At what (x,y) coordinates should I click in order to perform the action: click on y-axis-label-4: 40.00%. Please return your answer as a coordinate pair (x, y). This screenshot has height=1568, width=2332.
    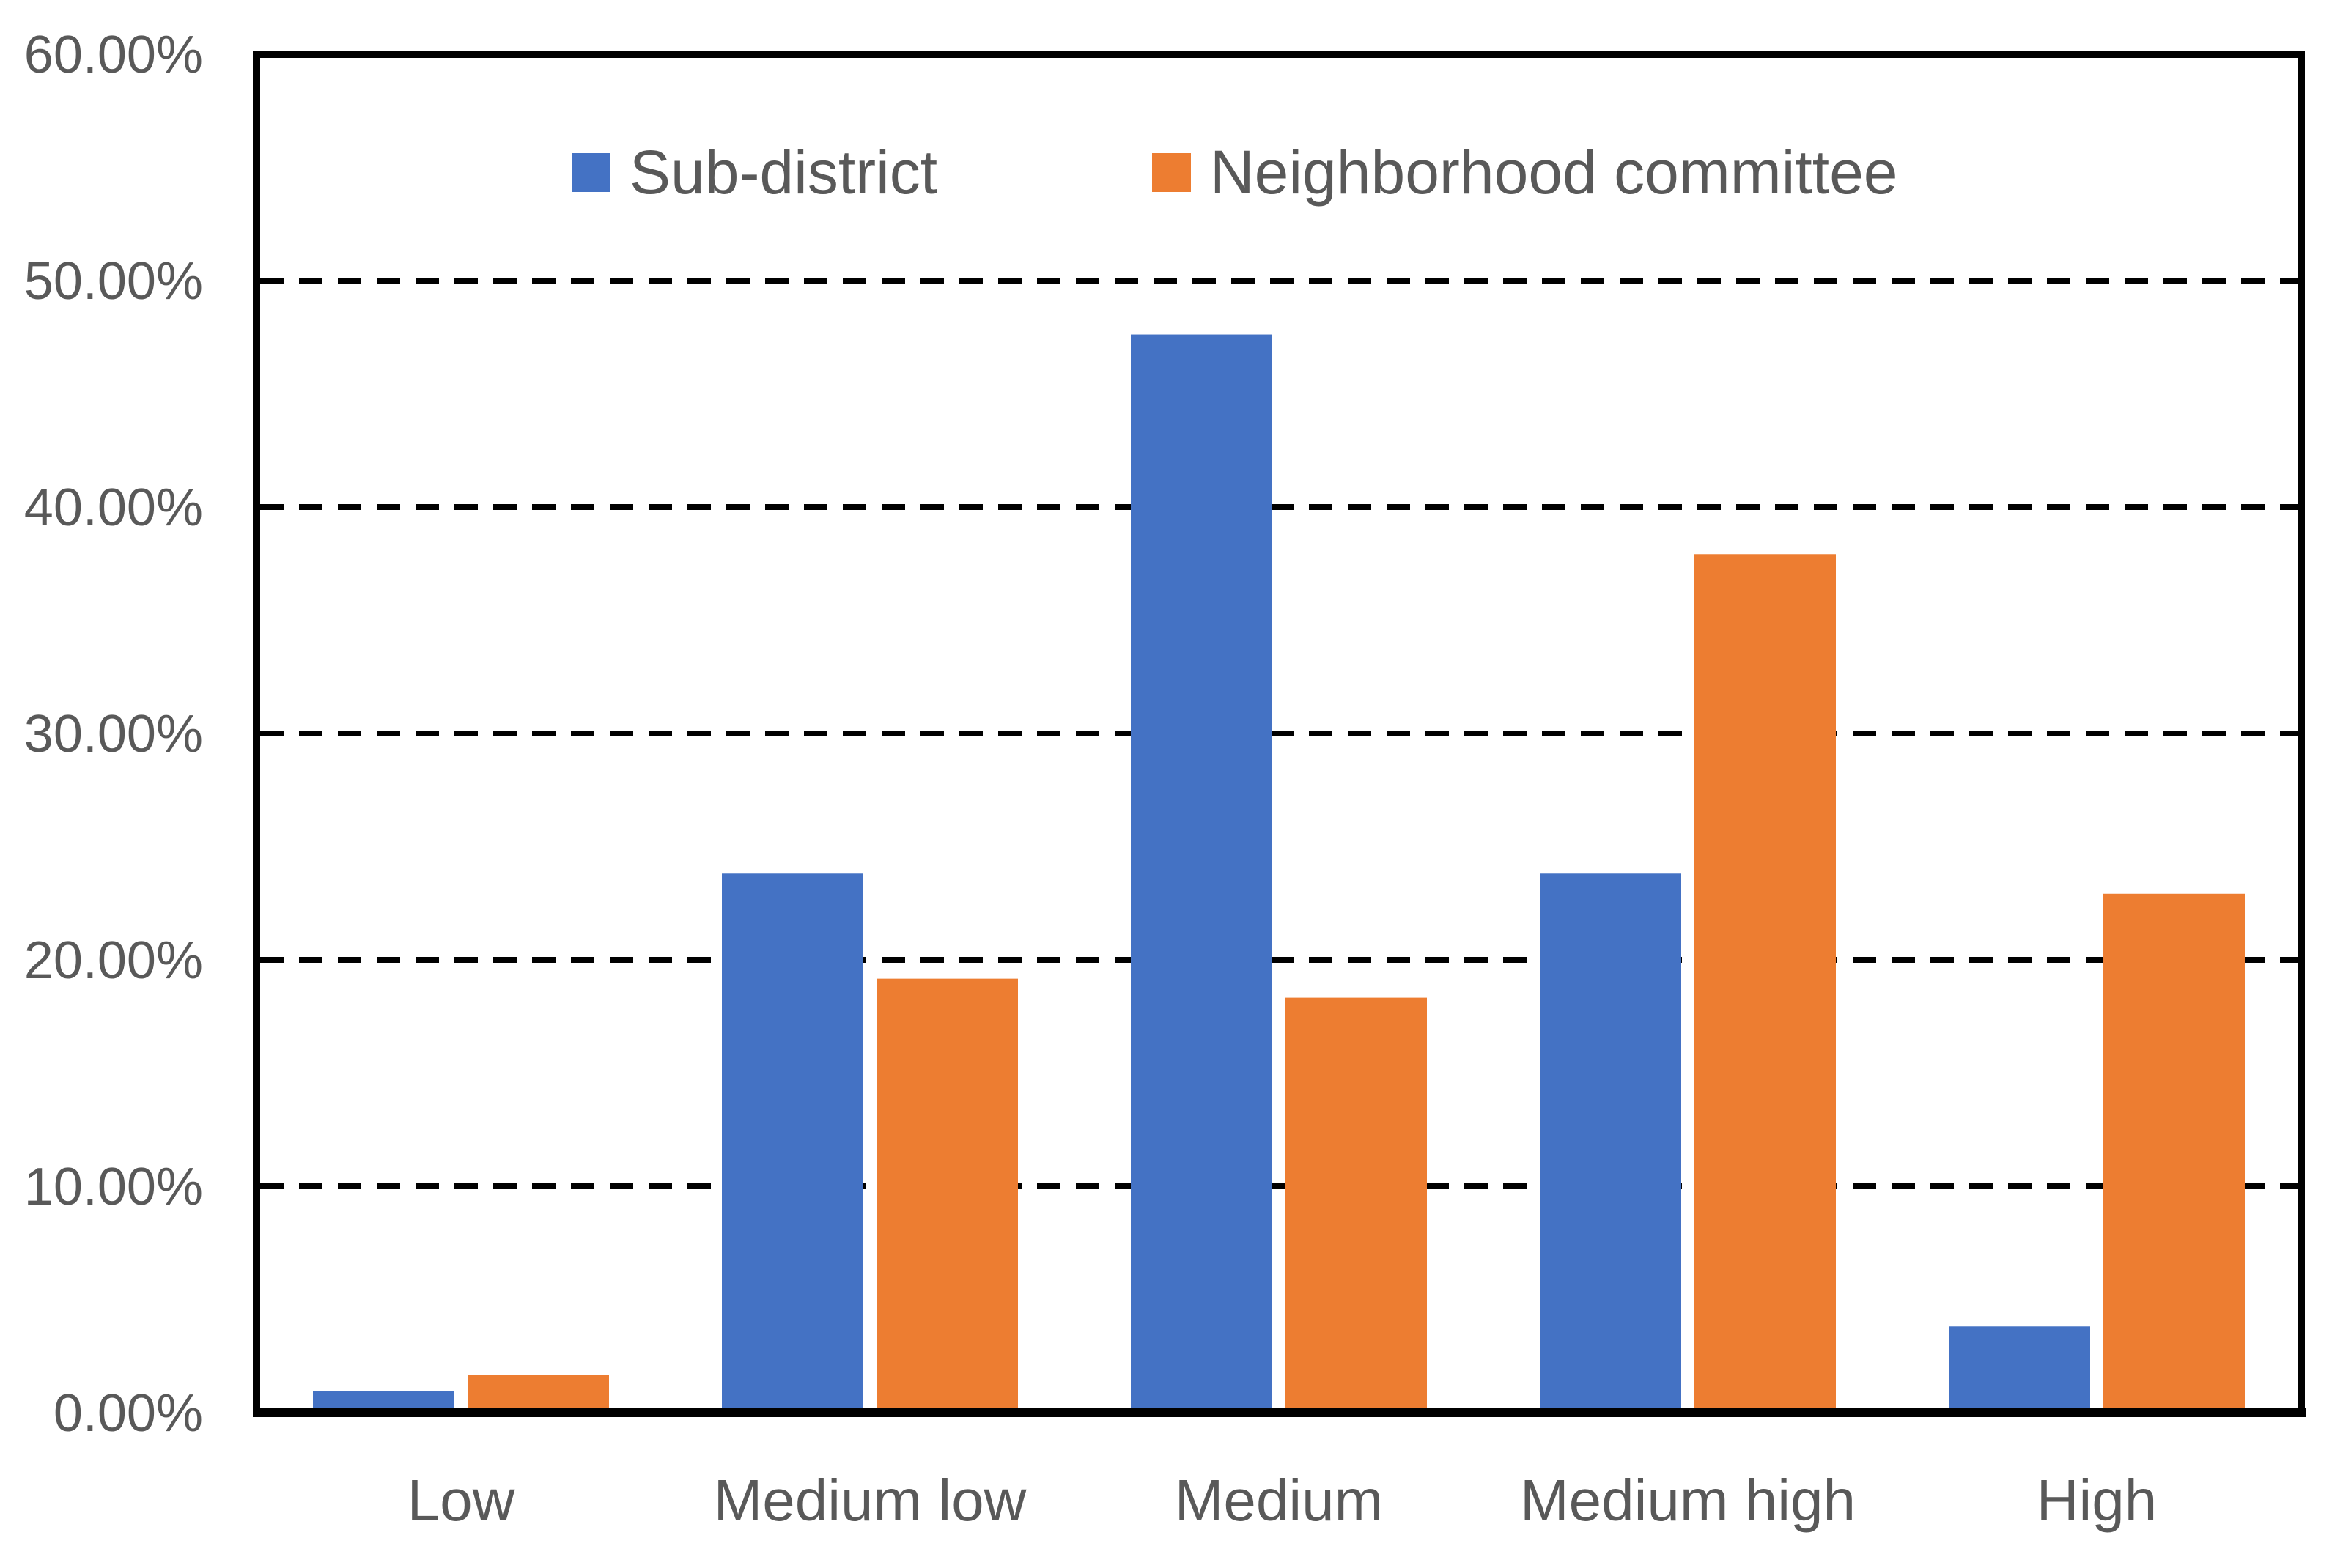
    Looking at the image, I should click on (113, 508).